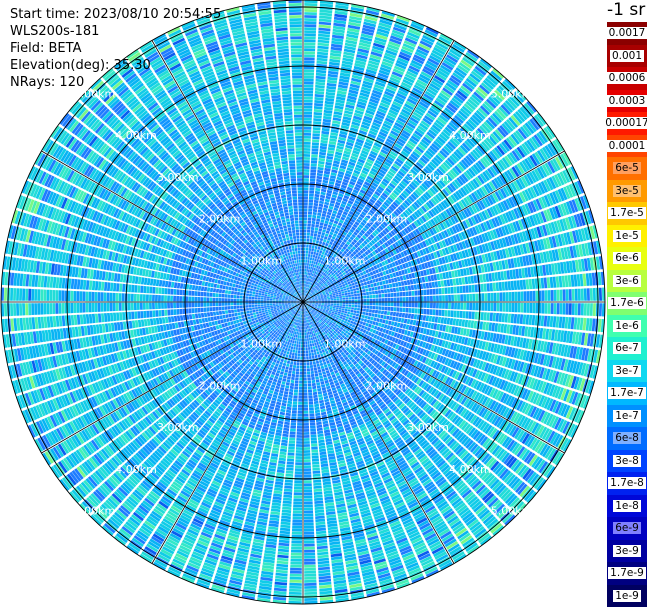 This screenshot has height=607, width=647. I want to click on colorbar-tick-label: 0.0006, so click(626, 78).